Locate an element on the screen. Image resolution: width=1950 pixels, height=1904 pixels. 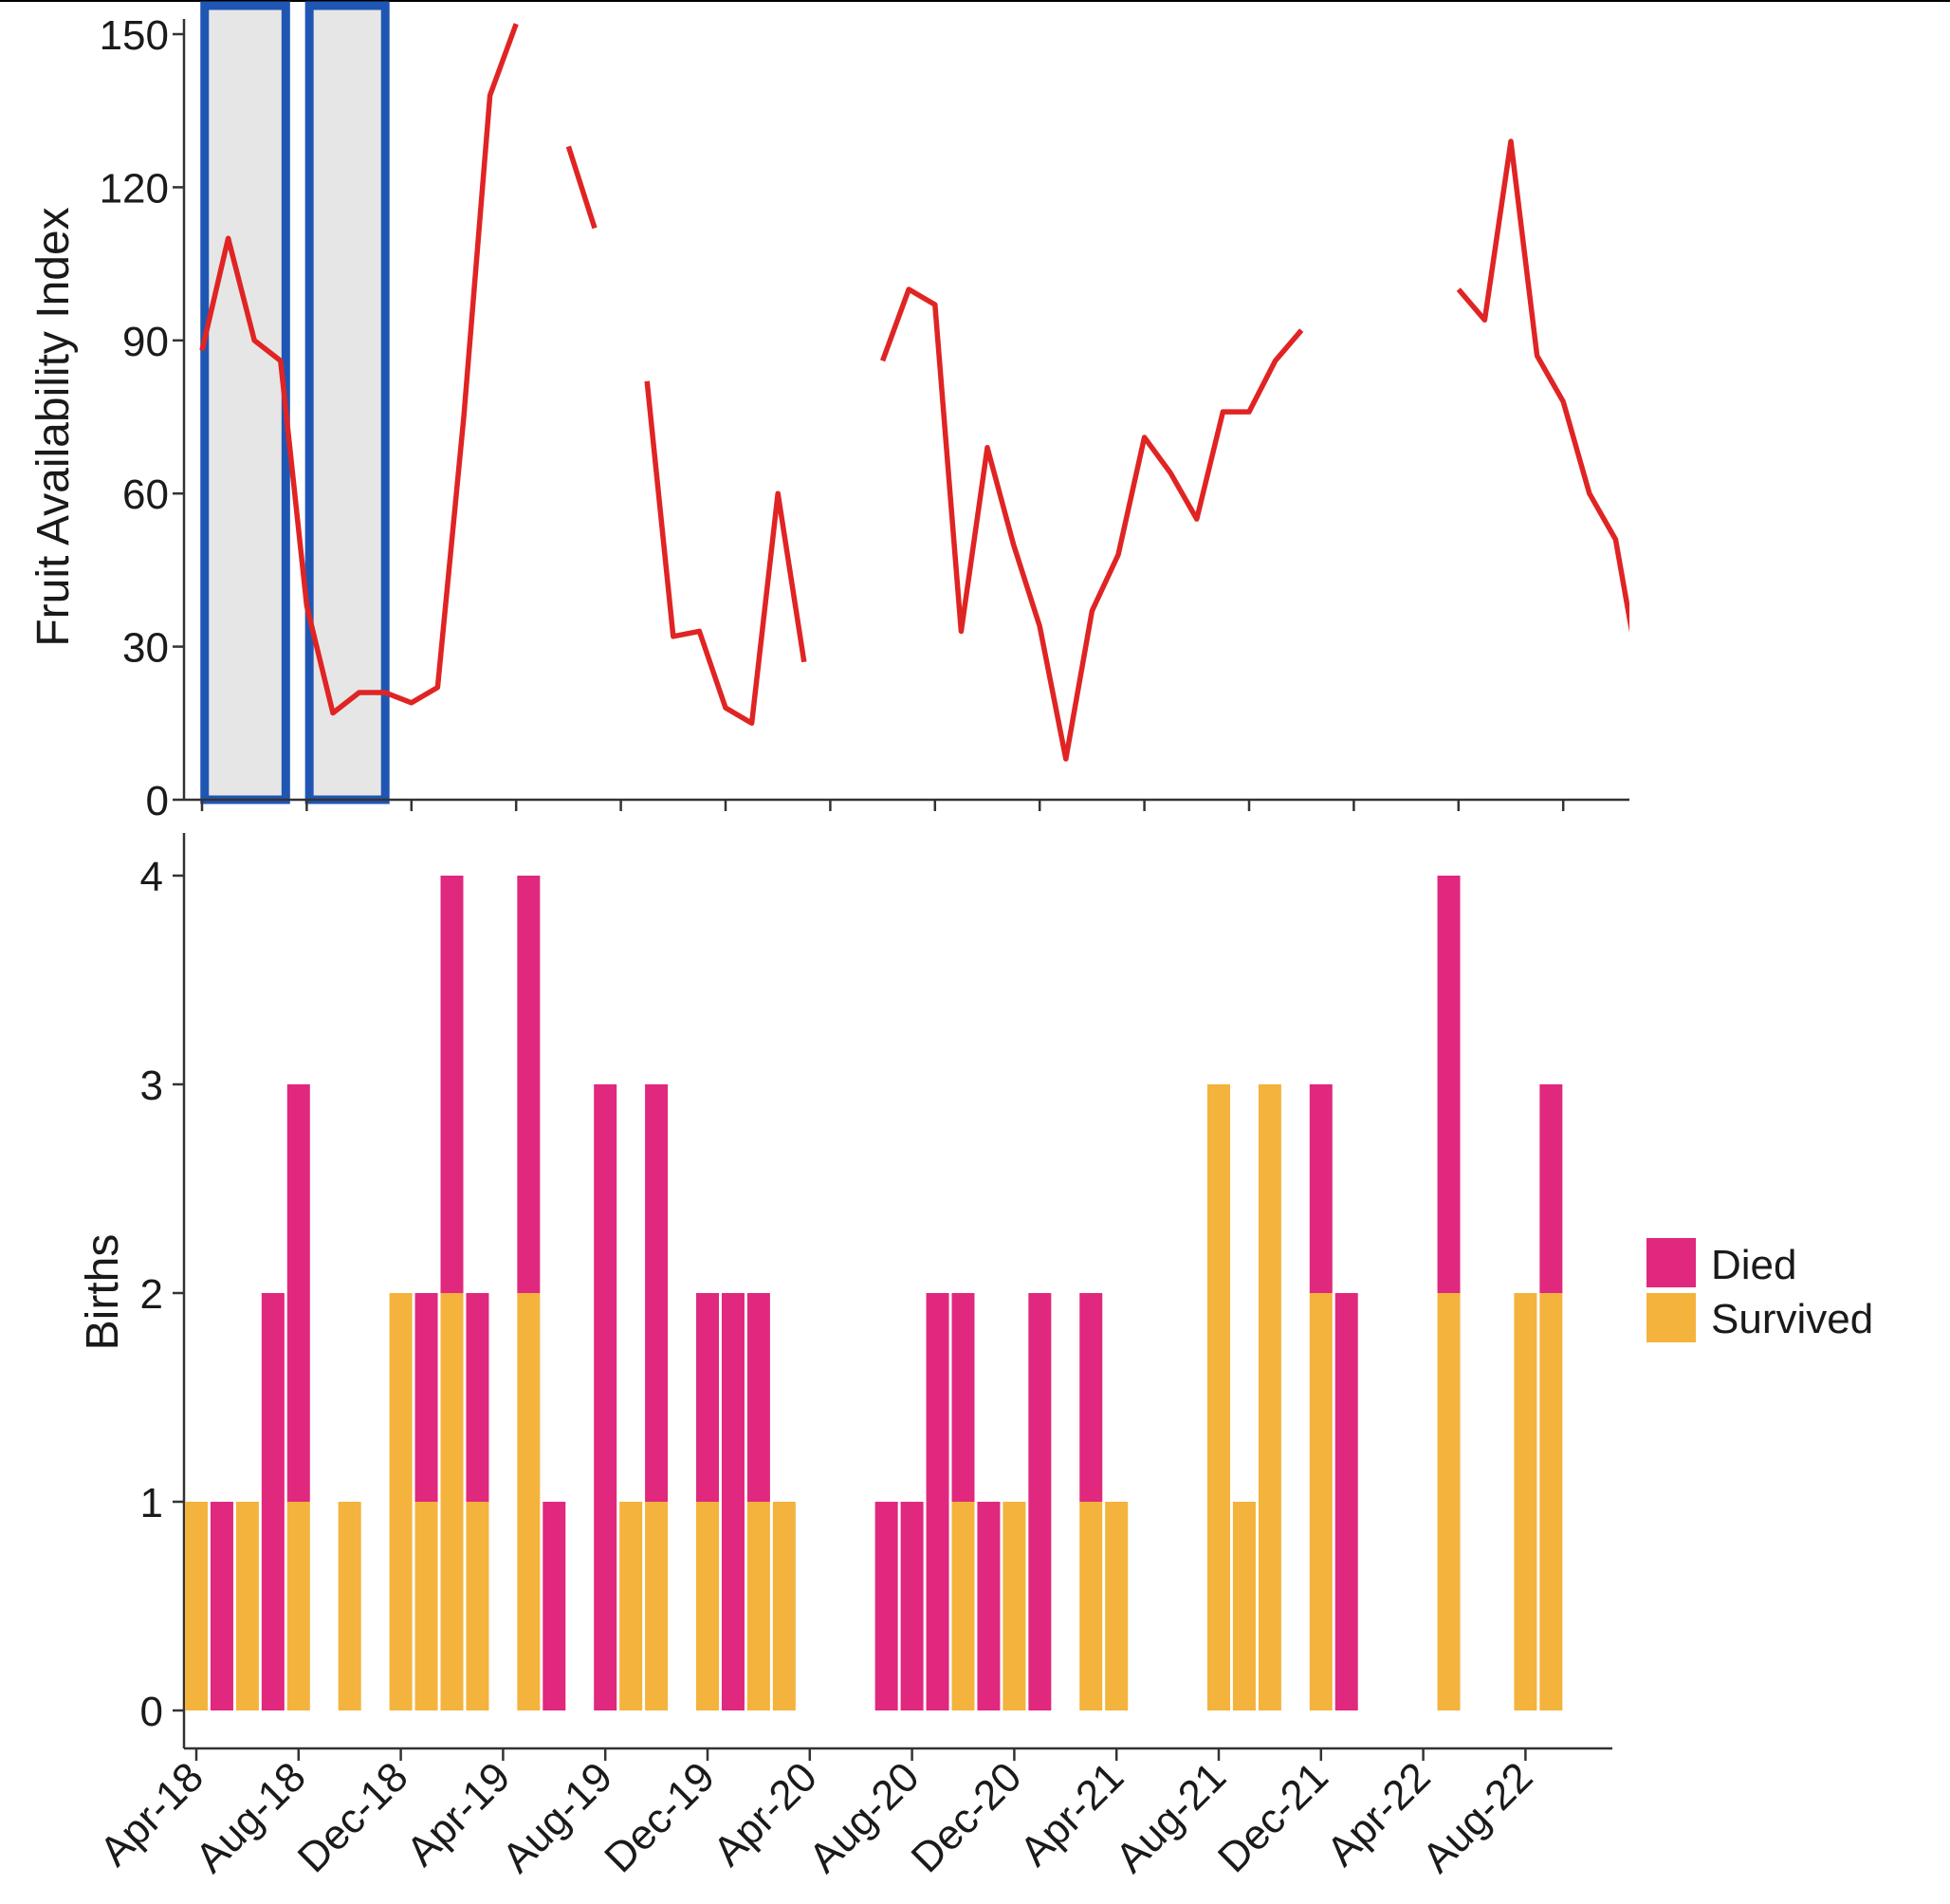
y-axis-title-births: Births is located at coordinates (103, 1292).